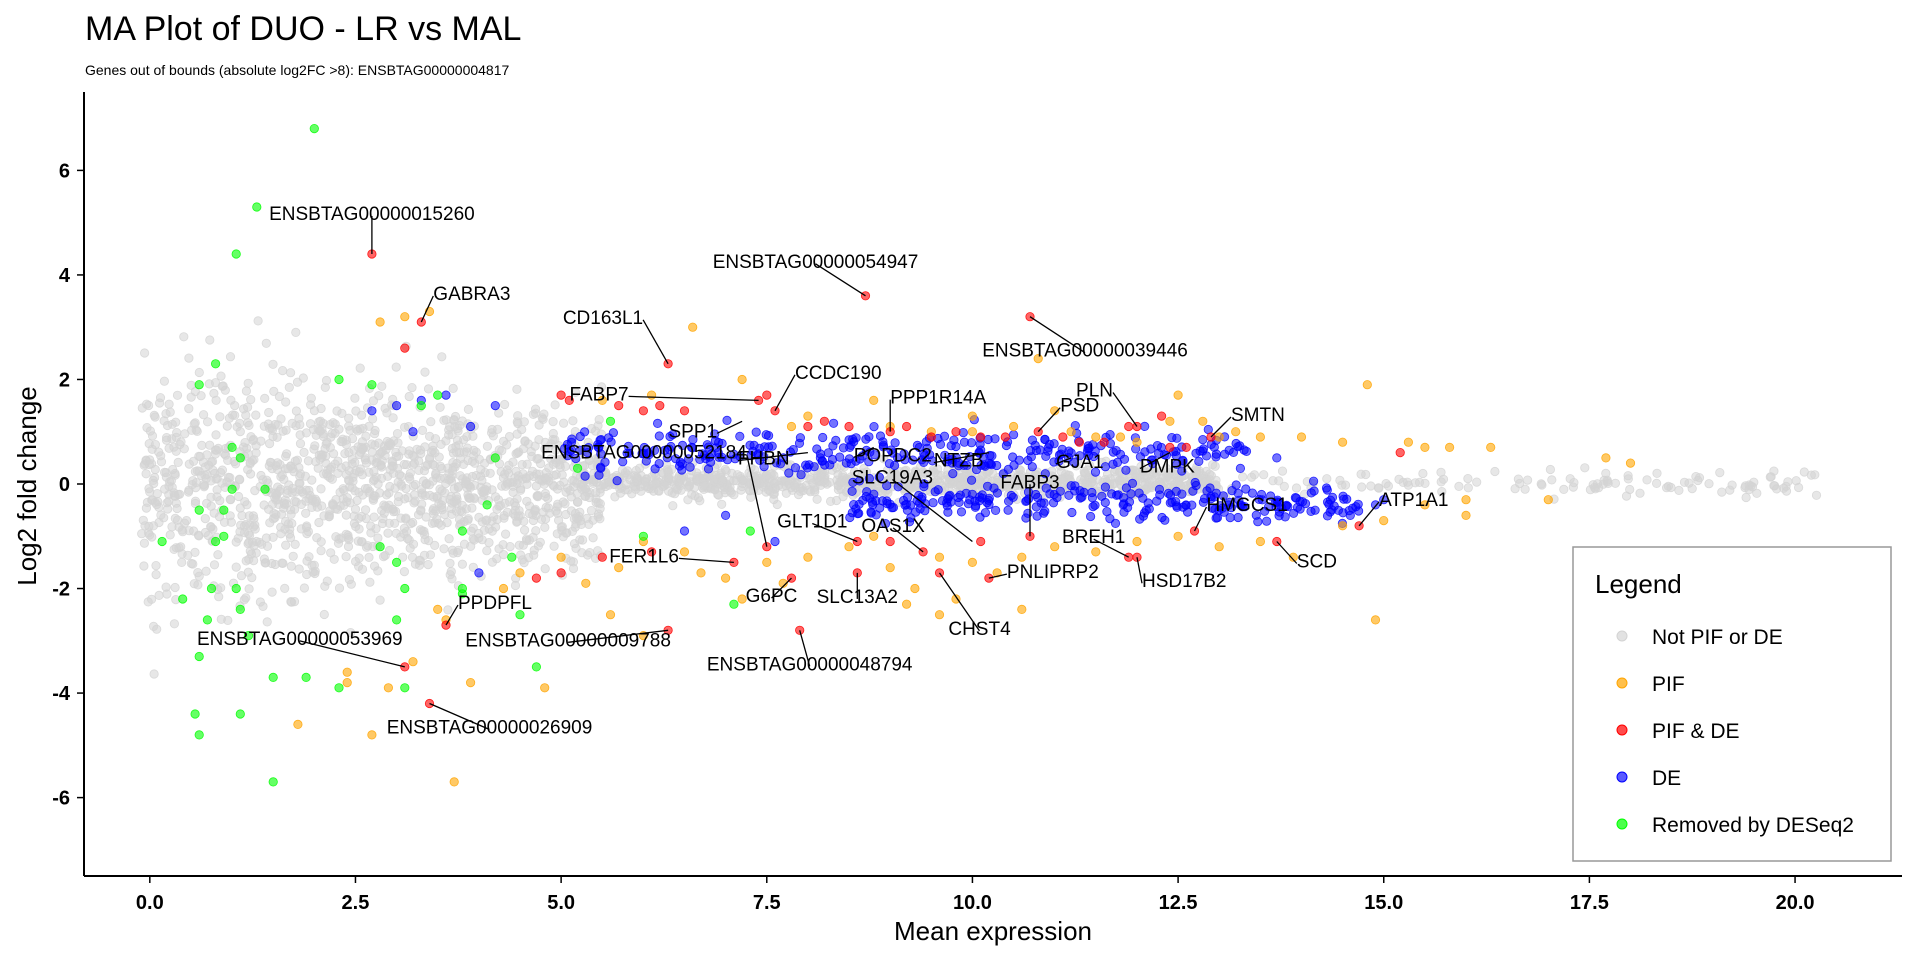 The image size is (1920, 960). Describe the element at coordinates (1247, 505) in the screenshot. I see `gene-label: HMGCS1` at that location.